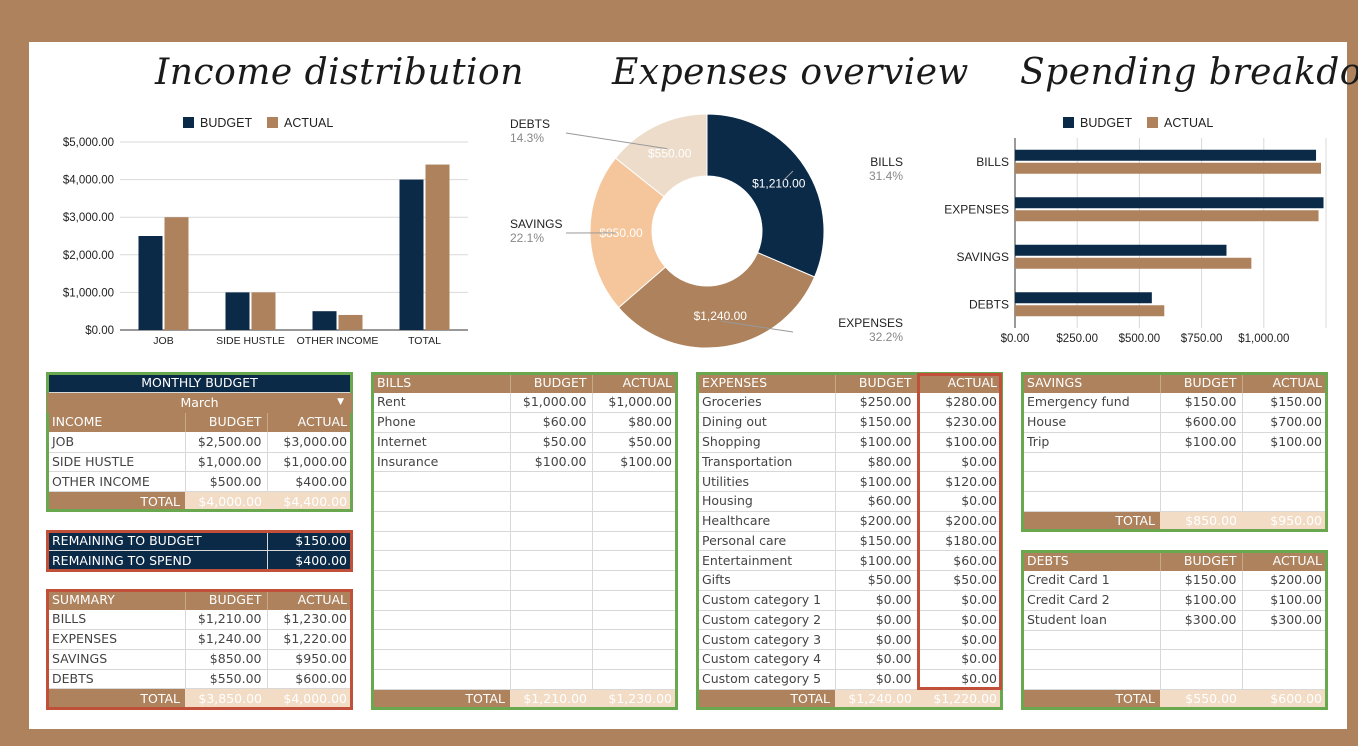 This screenshot has width=1358, height=746. I want to click on budget-cell: $1,210.00, so click(226, 619).